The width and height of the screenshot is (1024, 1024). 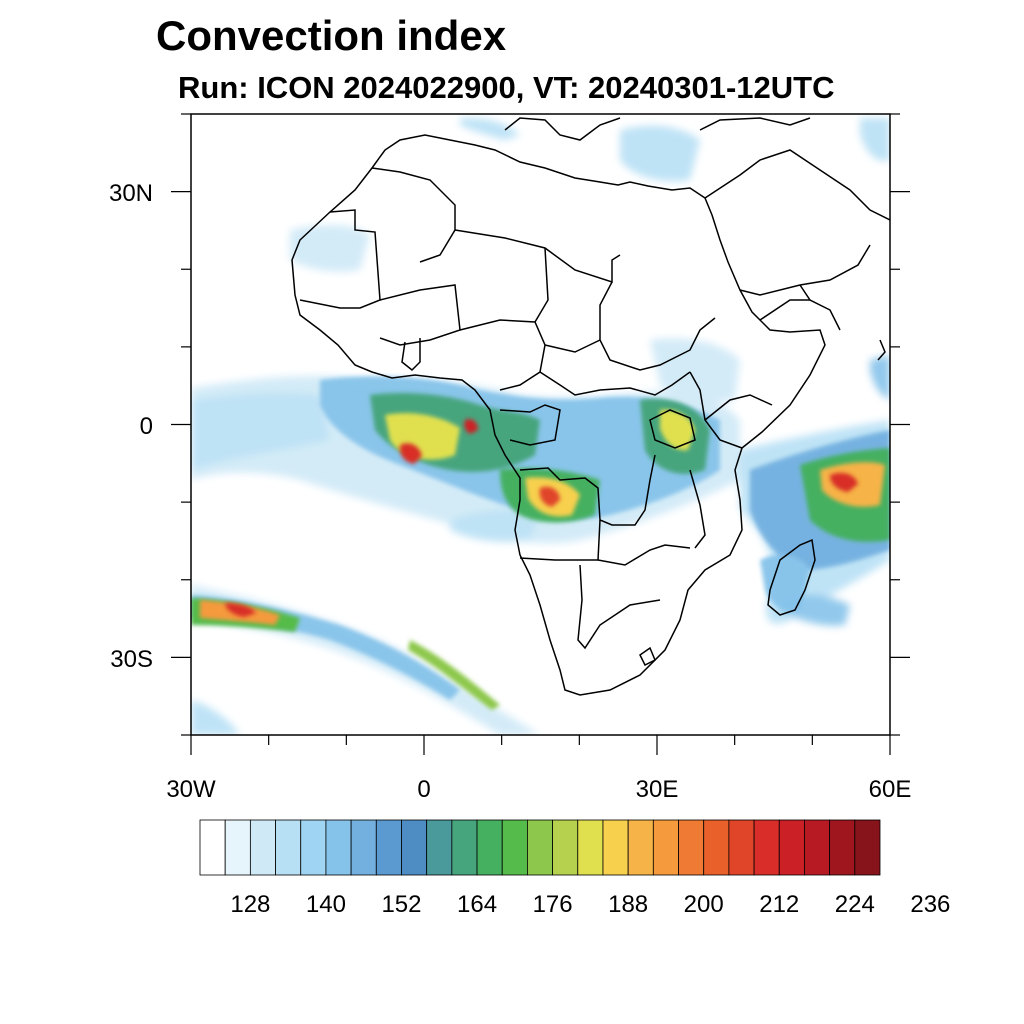 I want to click on colorbar-label: 200, so click(x=704, y=904).